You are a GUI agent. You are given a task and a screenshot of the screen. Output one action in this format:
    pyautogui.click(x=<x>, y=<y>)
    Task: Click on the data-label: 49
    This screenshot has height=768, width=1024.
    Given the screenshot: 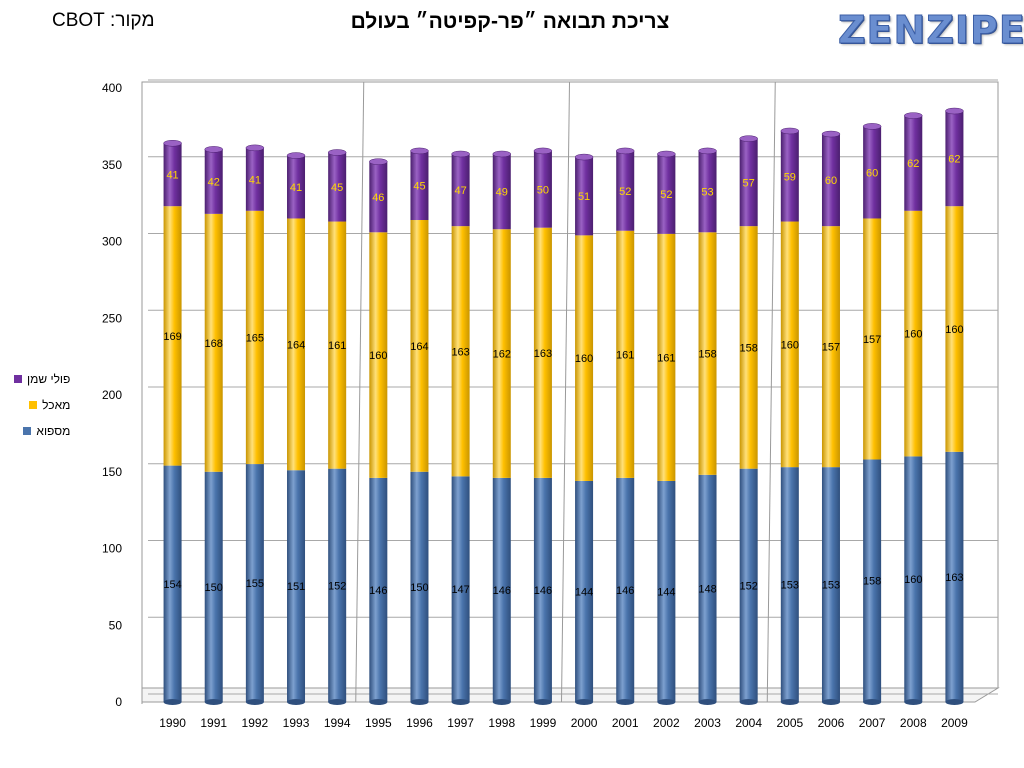 What is the action you would take?
    pyautogui.click(x=502, y=193)
    